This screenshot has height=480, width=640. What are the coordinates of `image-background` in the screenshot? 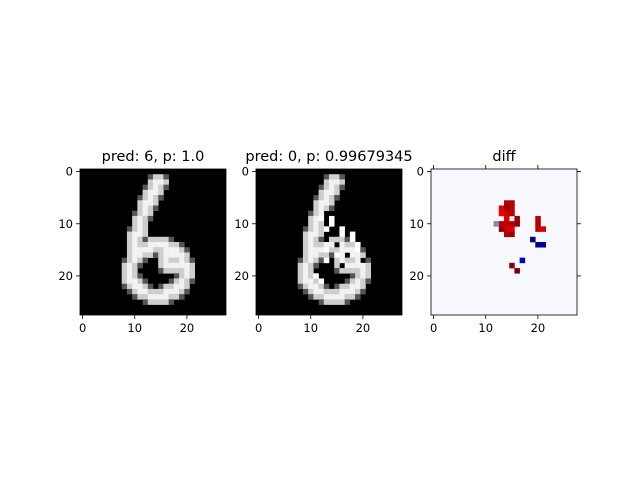 It's located at (504, 242).